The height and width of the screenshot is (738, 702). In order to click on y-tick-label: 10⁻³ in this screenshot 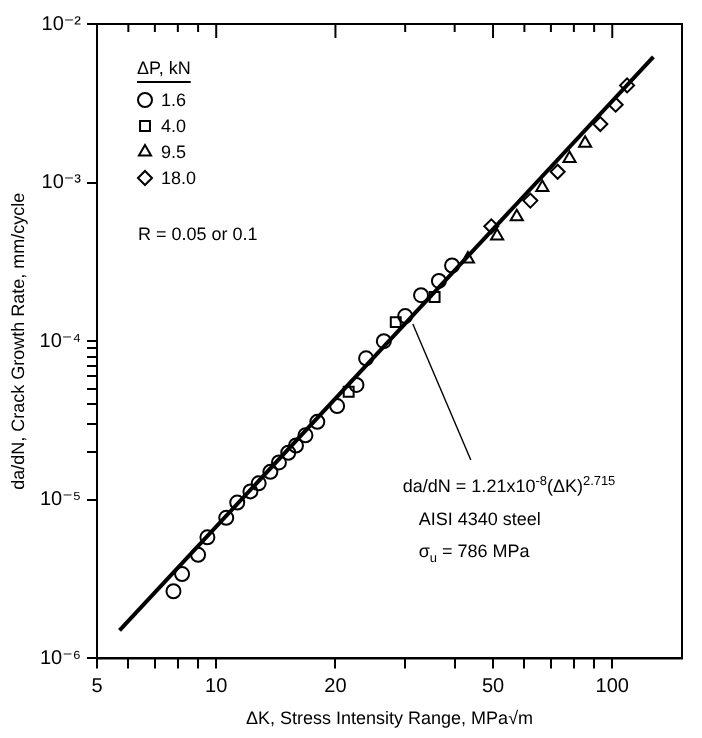, I will do `click(62, 183)`.